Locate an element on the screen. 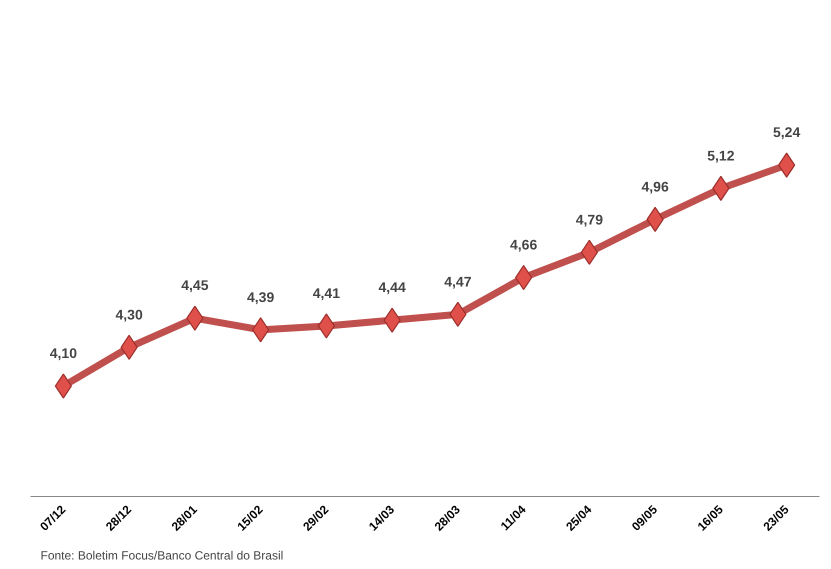 The image size is (831, 569). data-label: 4,41 is located at coordinates (326, 292).